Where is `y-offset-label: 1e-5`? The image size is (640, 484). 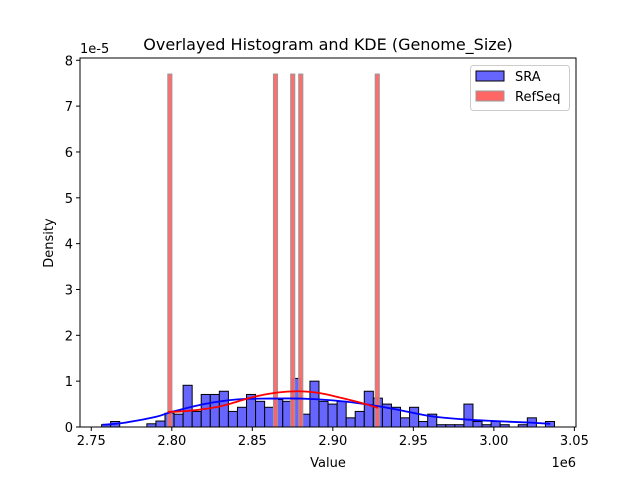 y-offset-label: 1e-5 is located at coordinates (94, 49).